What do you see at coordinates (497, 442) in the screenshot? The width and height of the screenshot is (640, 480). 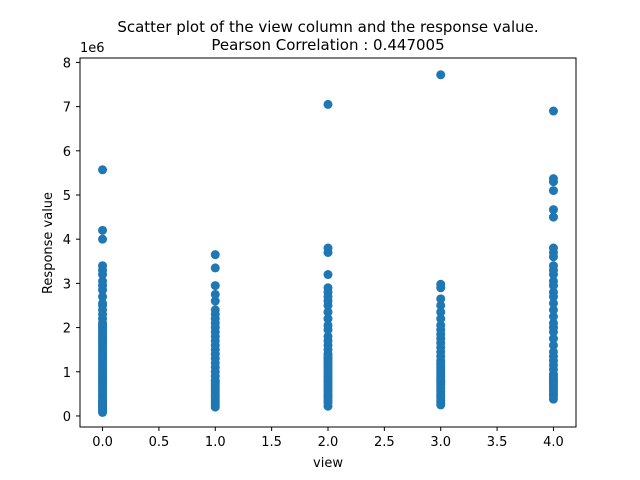 I see `x-tick-label: 3.5` at bounding box center [497, 442].